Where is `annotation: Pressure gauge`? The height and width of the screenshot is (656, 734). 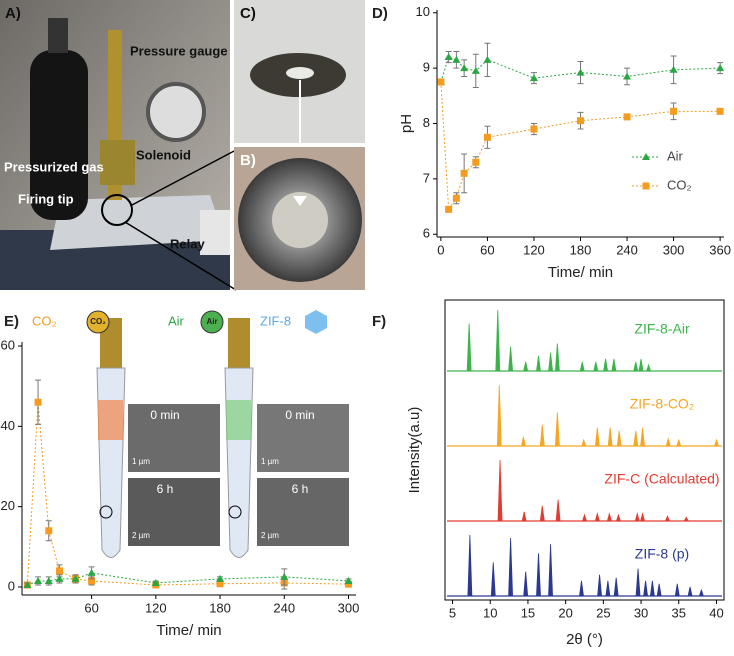 annotation: Pressure gauge is located at coordinates (179, 50).